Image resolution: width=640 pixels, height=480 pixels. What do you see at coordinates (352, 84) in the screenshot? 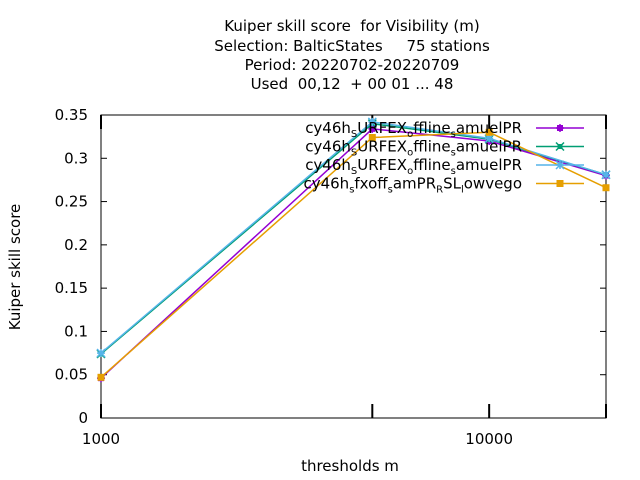
I see `title-line-4: Used 00,12 + 00 01 ... 48` at bounding box center [352, 84].